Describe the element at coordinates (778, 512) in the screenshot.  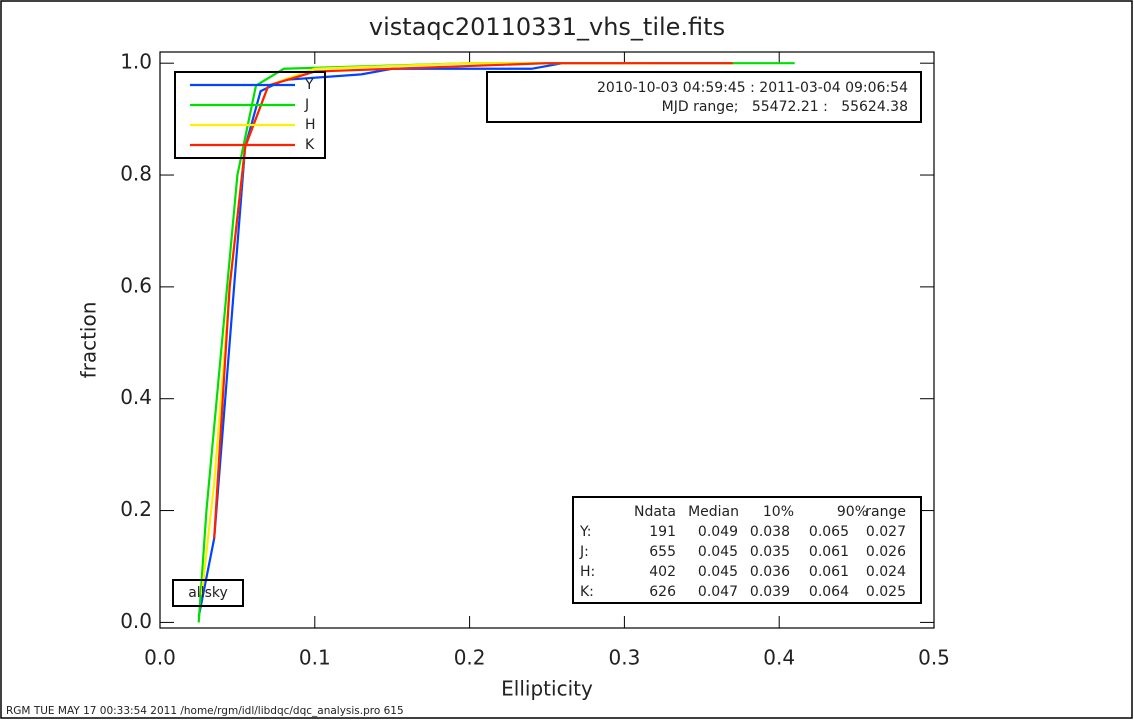
I see `stats-header: 10%` at that location.